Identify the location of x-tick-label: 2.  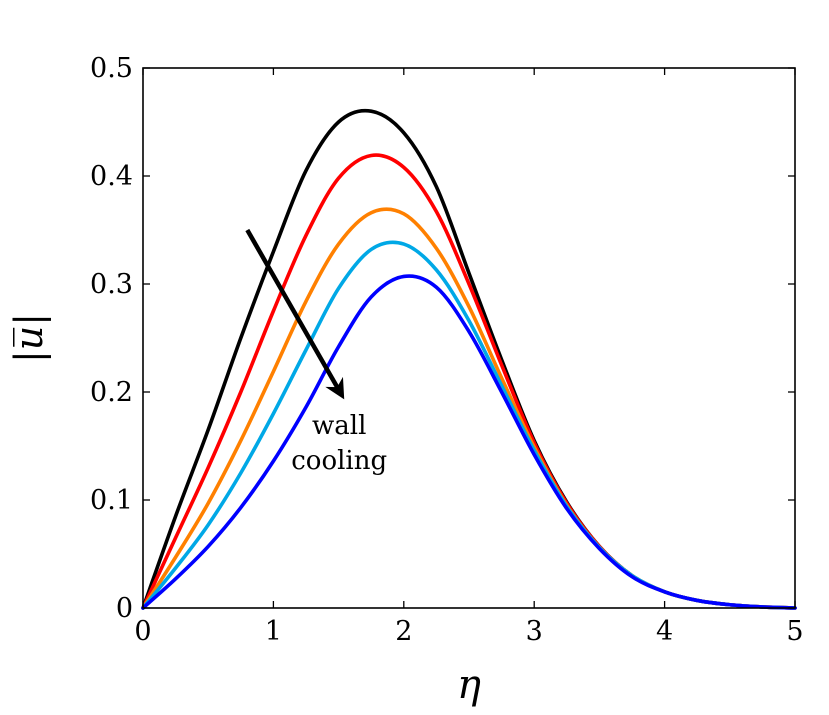
(403, 631).